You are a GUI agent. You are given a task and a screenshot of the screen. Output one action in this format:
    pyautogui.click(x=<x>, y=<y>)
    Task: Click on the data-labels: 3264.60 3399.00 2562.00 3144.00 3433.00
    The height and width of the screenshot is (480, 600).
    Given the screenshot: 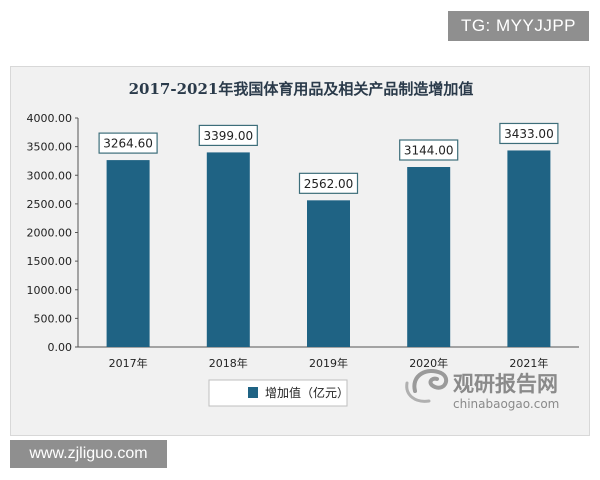 What is the action you would take?
    pyautogui.click(x=328, y=158)
    